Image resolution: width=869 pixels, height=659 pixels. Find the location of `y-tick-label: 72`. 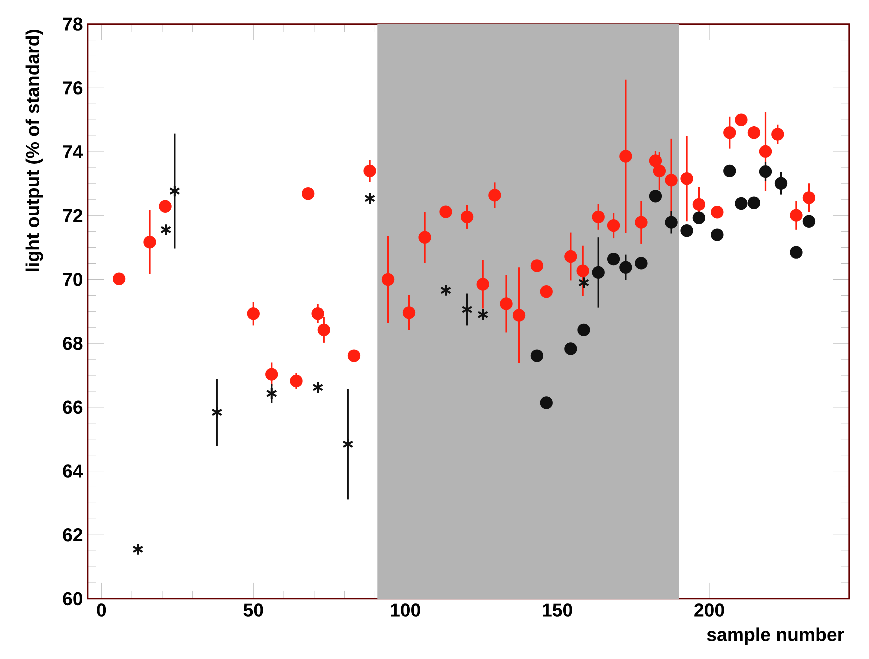

y-tick-label: 72 is located at coordinates (73, 215).